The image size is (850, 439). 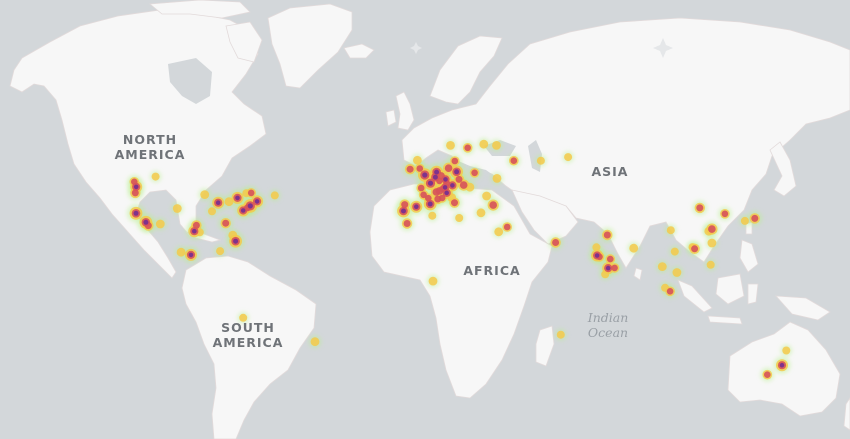 I want to click on north-america-label-line2: AMERICA, so click(x=150, y=154).